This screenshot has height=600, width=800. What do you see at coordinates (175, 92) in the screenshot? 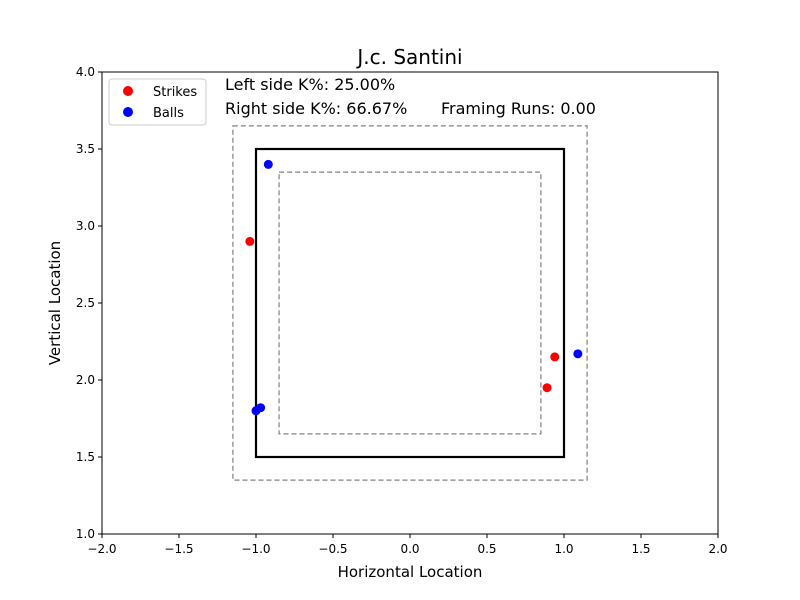
I see `legend-label-strikes: Strikes` at bounding box center [175, 92].